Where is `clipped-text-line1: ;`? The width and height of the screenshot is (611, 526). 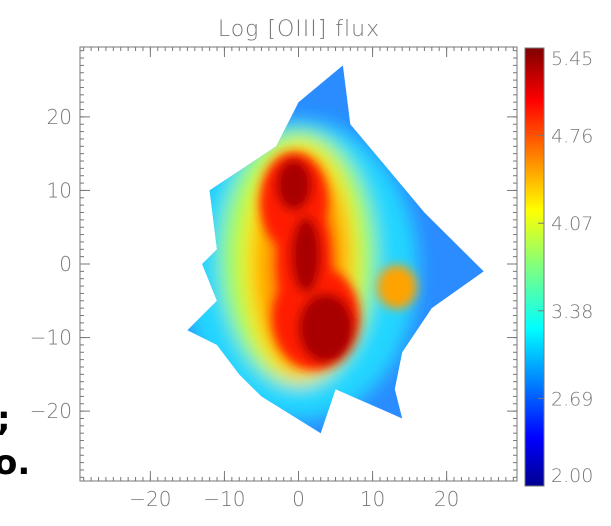
clipped-text-line1: ; is located at coordinates (5, 419).